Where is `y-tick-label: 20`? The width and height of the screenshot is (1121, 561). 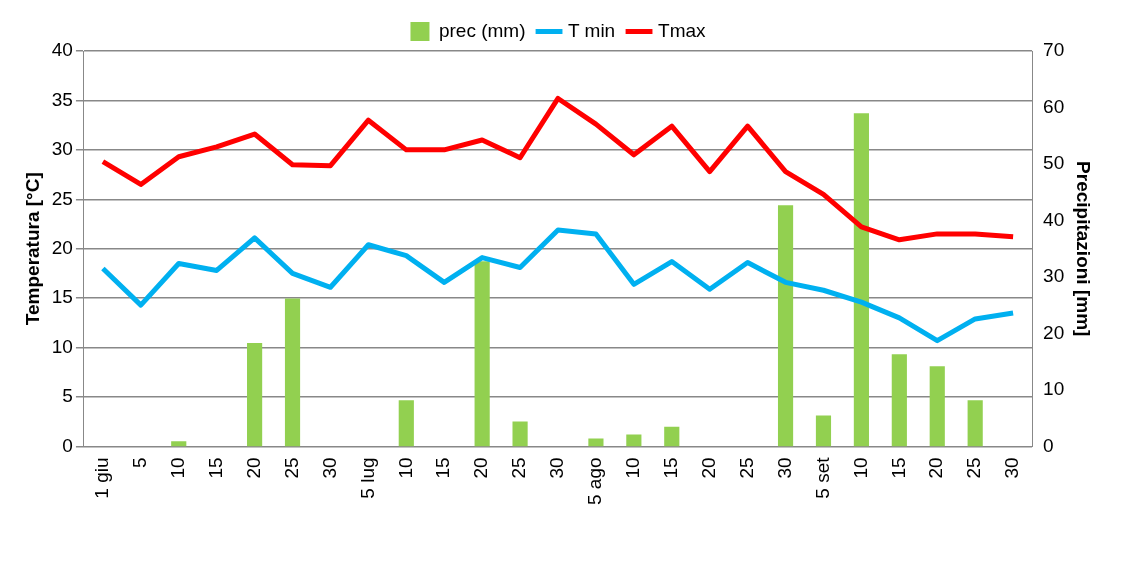
y-tick-label: 20 is located at coordinates (62, 247).